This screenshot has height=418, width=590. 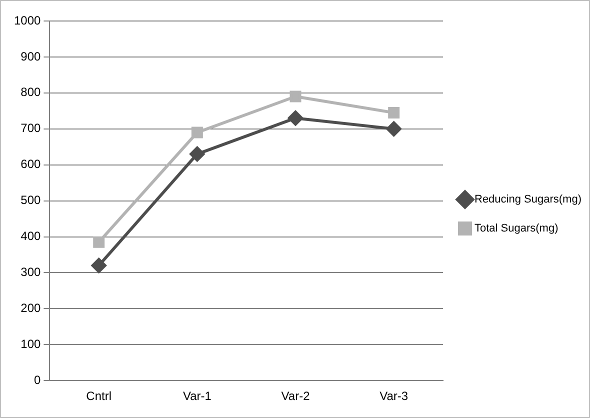 I want to click on y-tick-label: 1000, so click(x=28, y=20).